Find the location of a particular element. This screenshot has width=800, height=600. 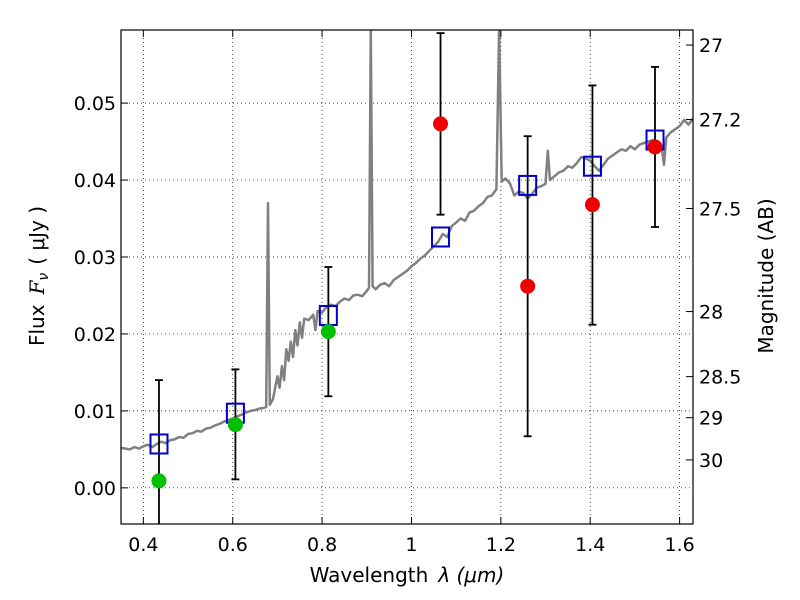

y2-axis-label: Magnitude (AB) is located at coordinates (766, 275).